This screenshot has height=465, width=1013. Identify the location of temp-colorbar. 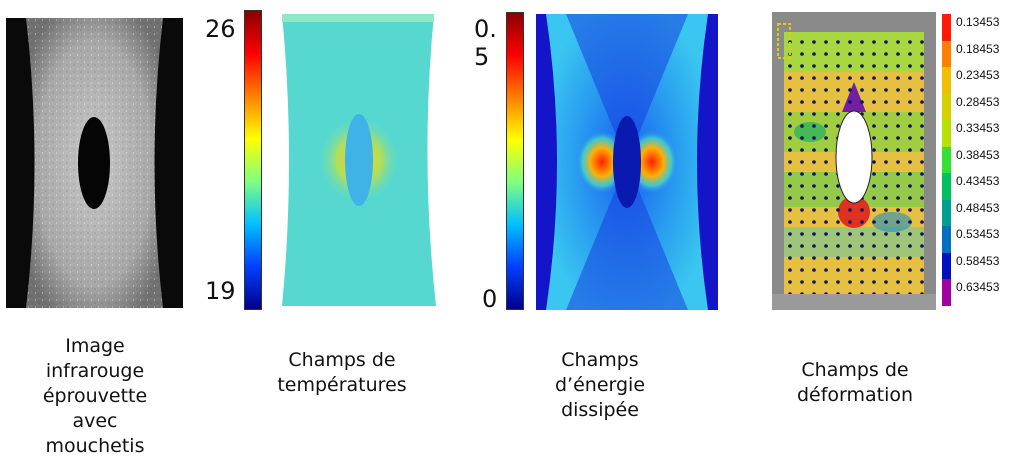
(253, 160).